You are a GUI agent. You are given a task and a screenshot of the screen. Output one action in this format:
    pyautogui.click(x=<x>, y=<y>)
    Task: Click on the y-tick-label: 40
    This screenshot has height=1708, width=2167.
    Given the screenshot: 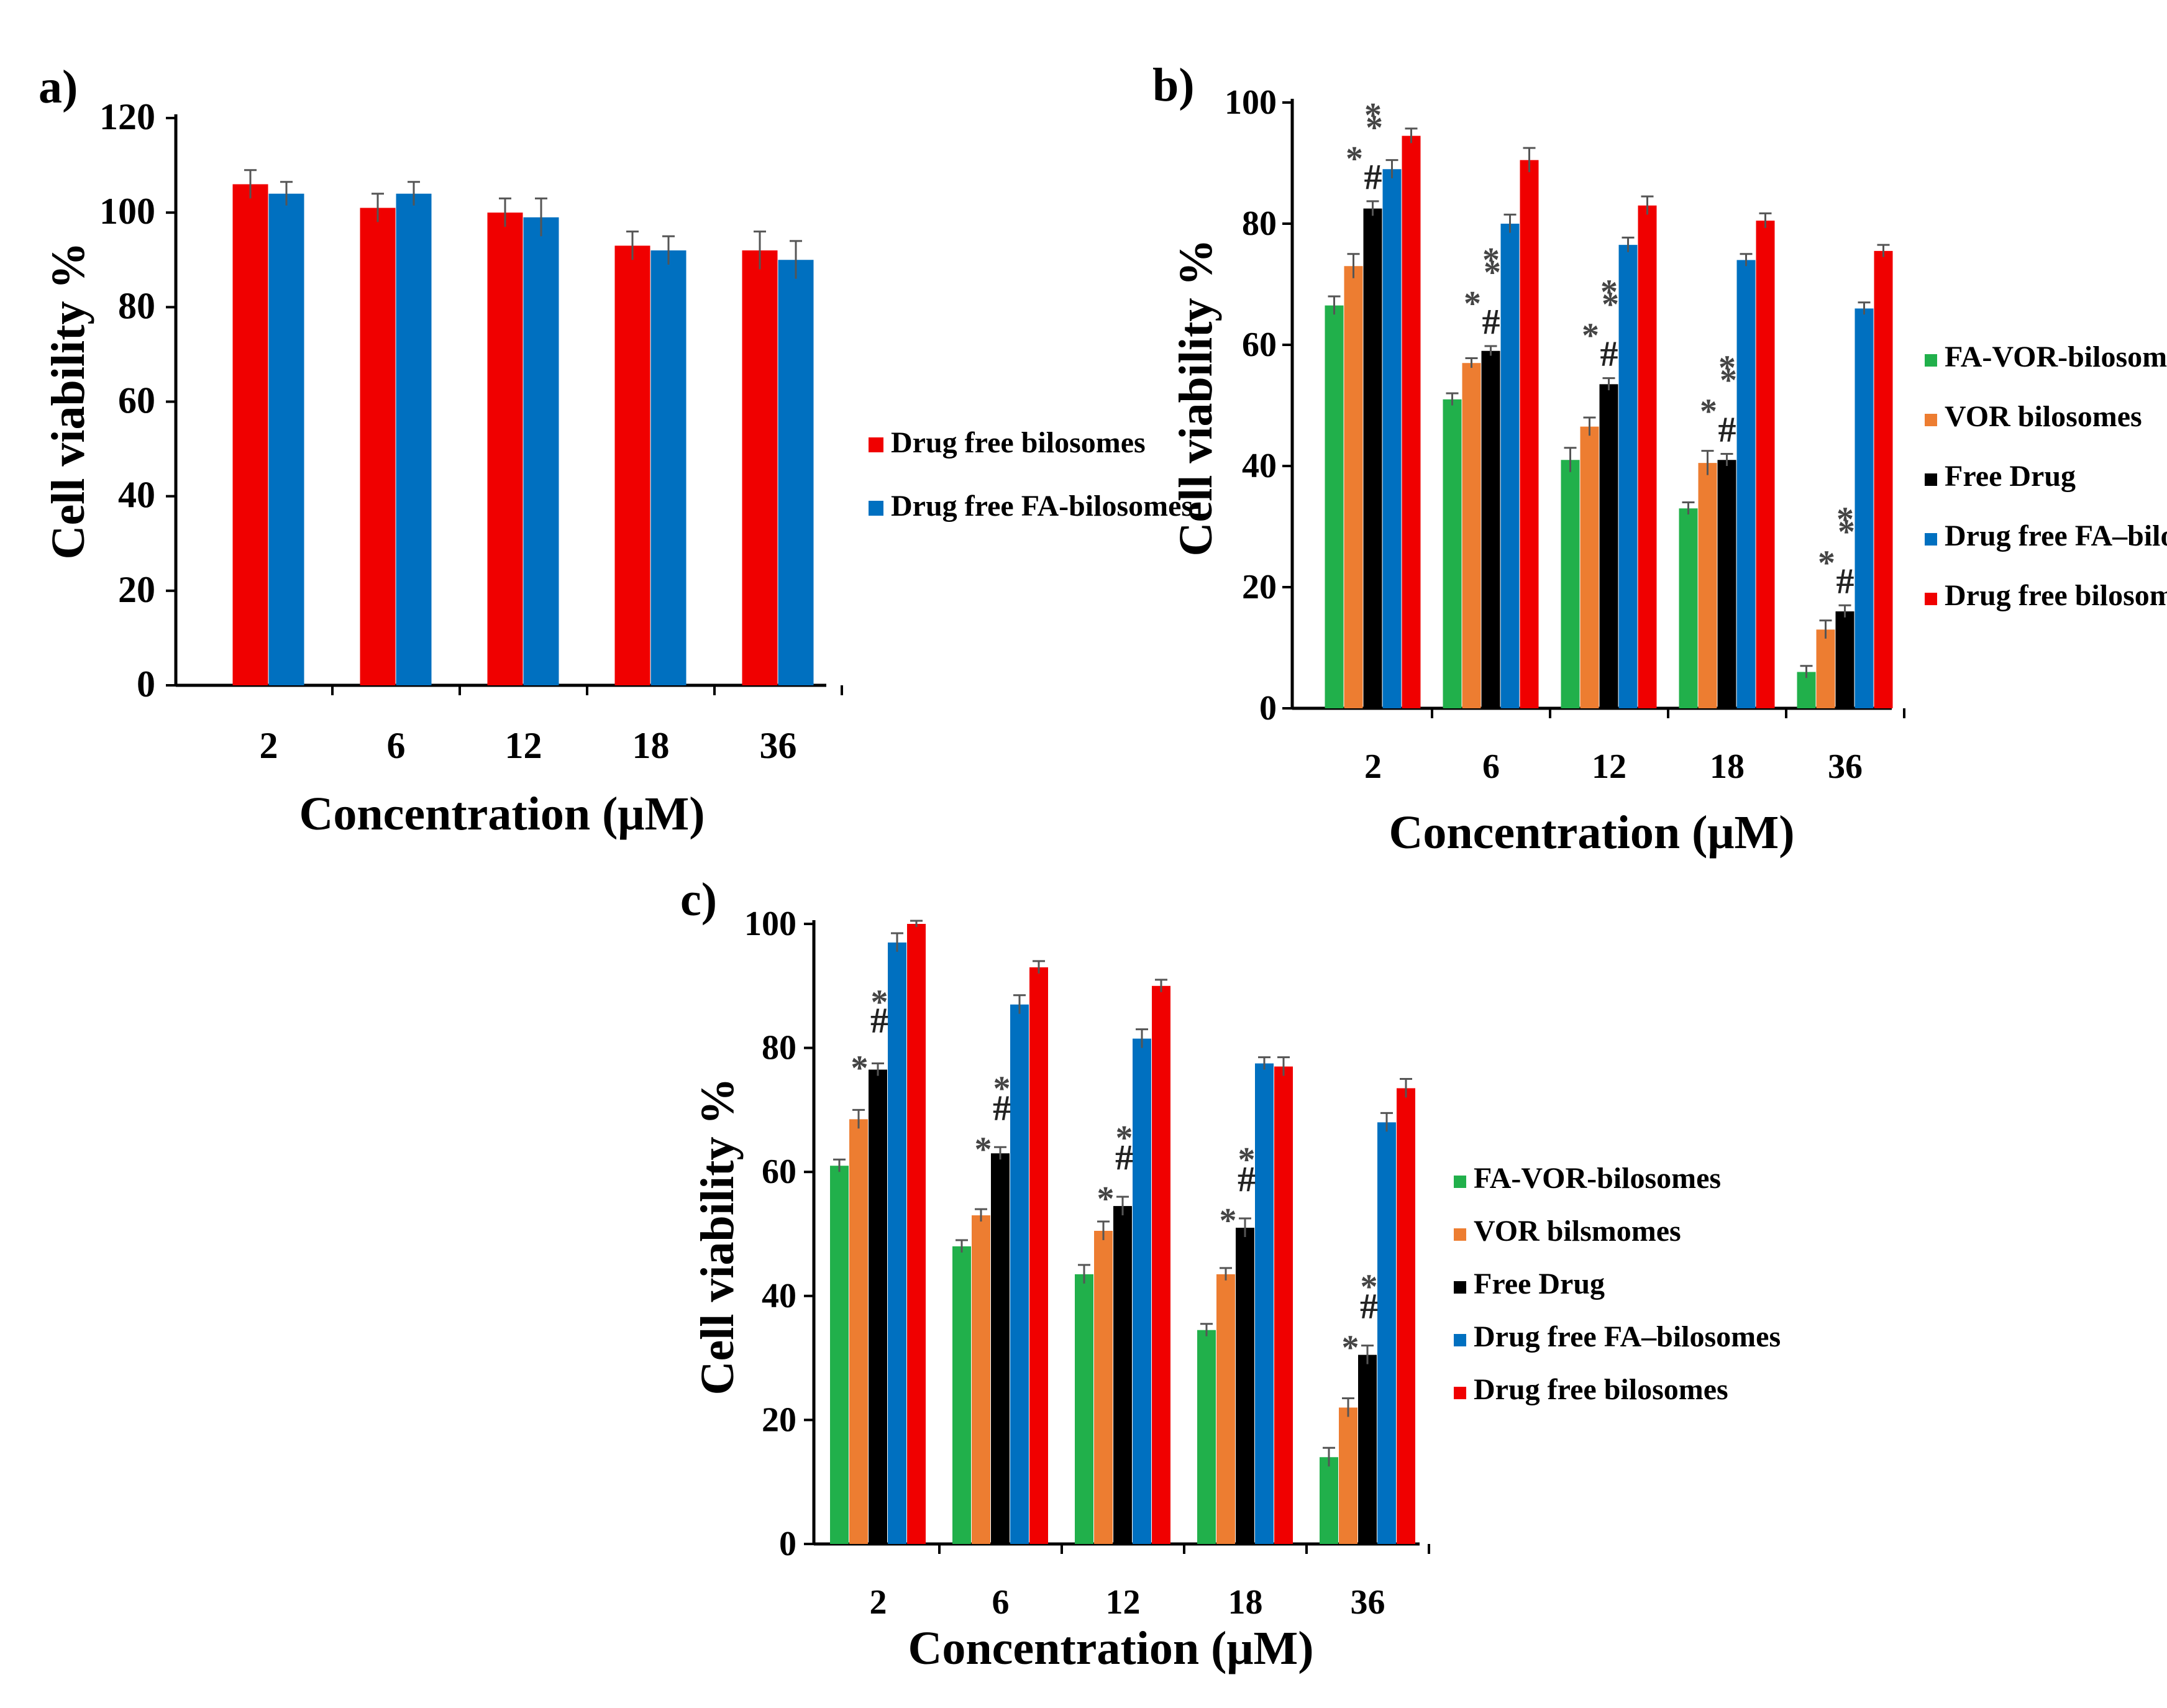 What is the action you would take?
    pyautogui.click(x=136, y=496)
    